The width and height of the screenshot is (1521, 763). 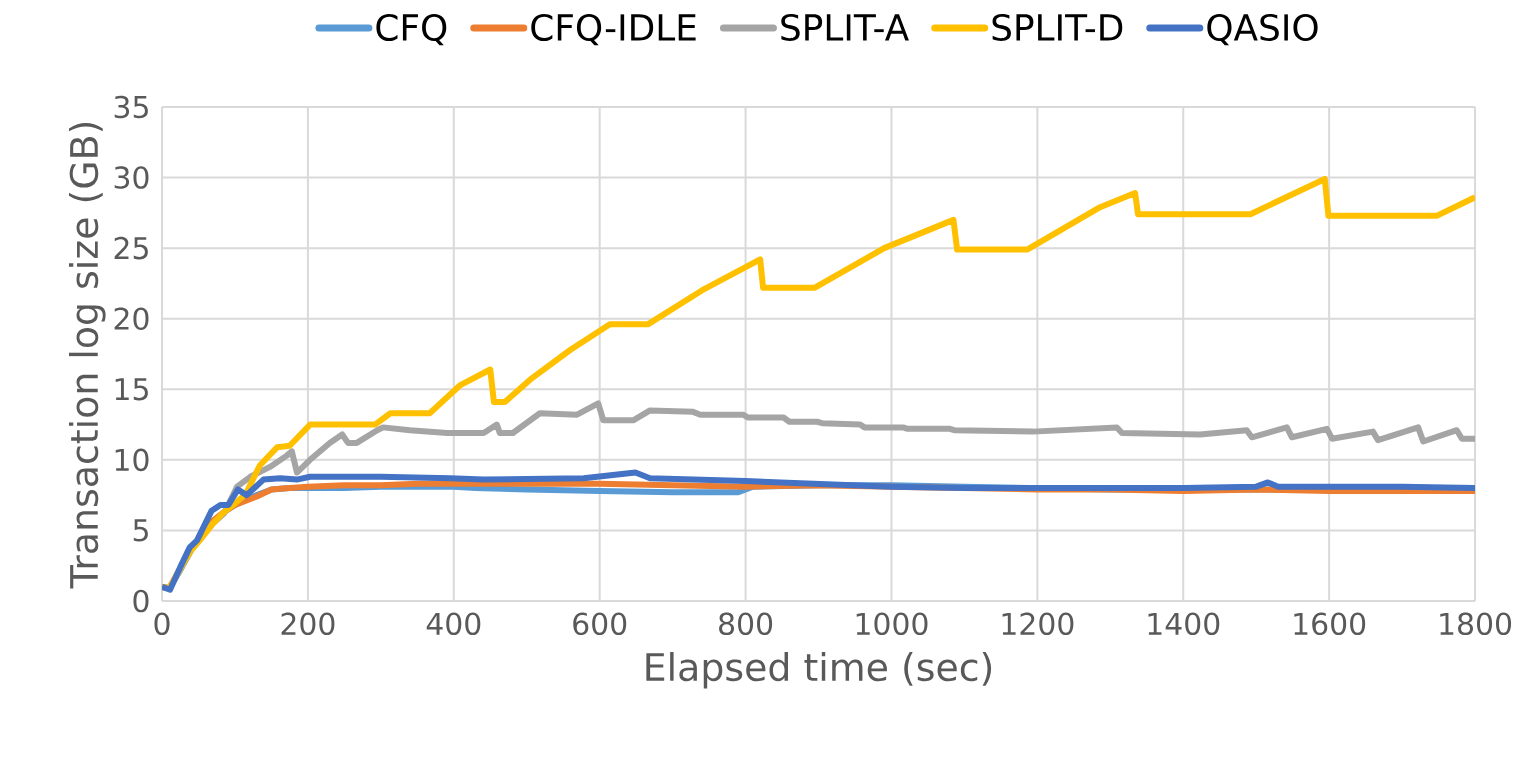 I want to click on y-tick-label: 30, so click(x=131, y=177).